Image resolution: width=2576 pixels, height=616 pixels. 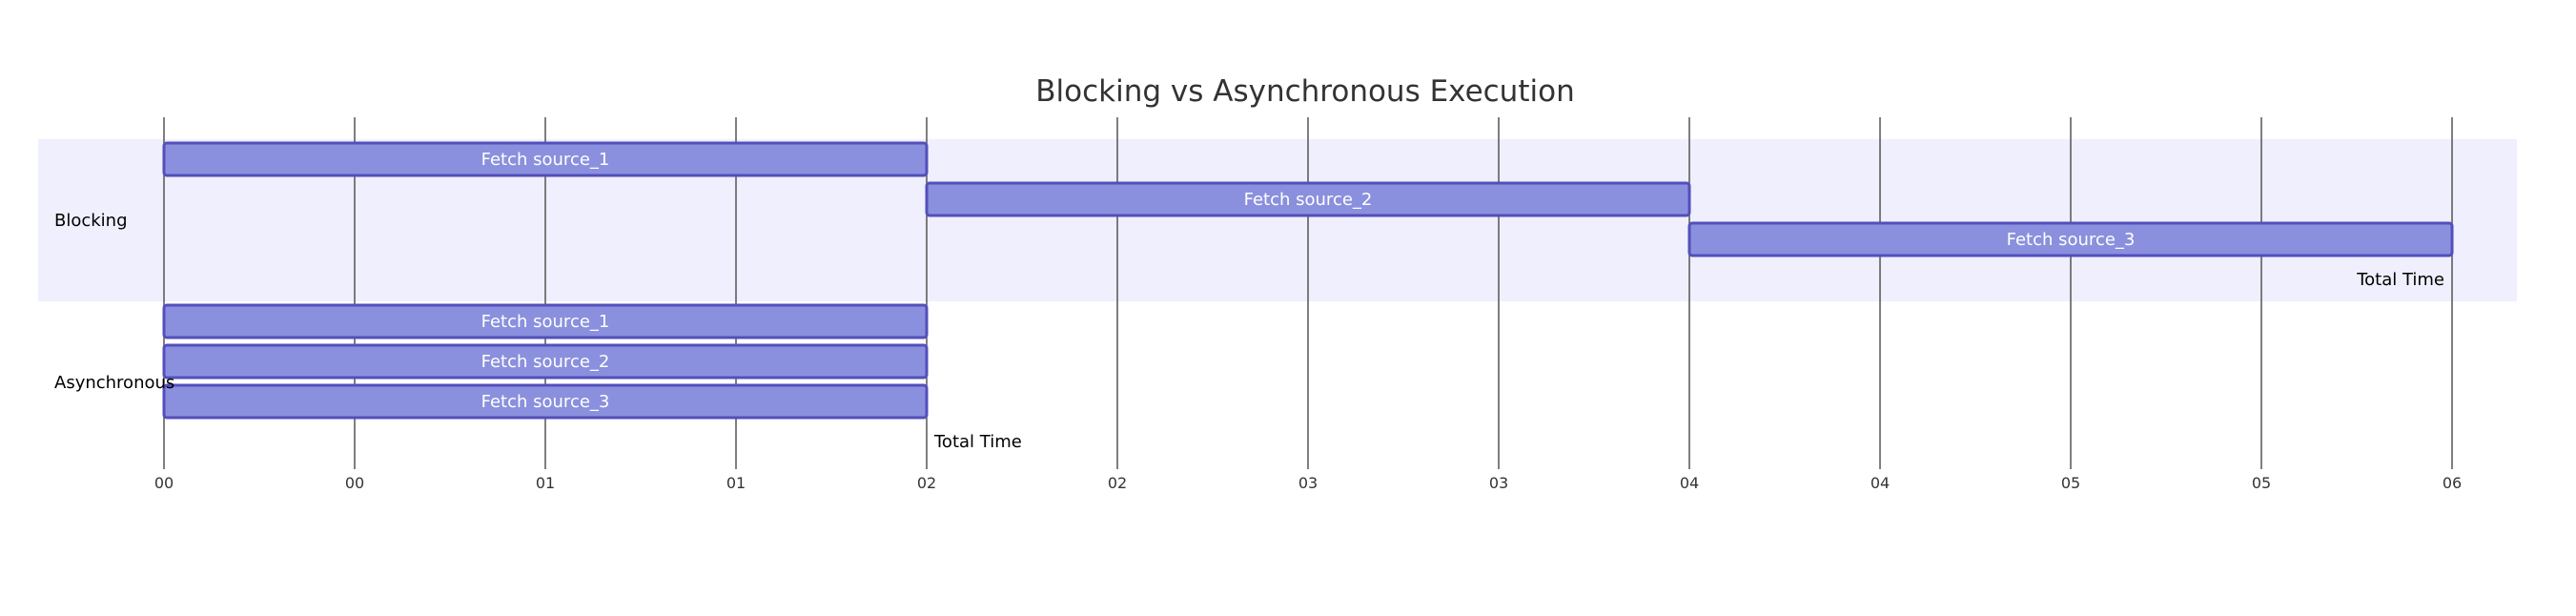 What do you see at coordinates (114, 383) in the screenshot?
I see `section-label: Asynchronous` at bounding box center [114, 383].